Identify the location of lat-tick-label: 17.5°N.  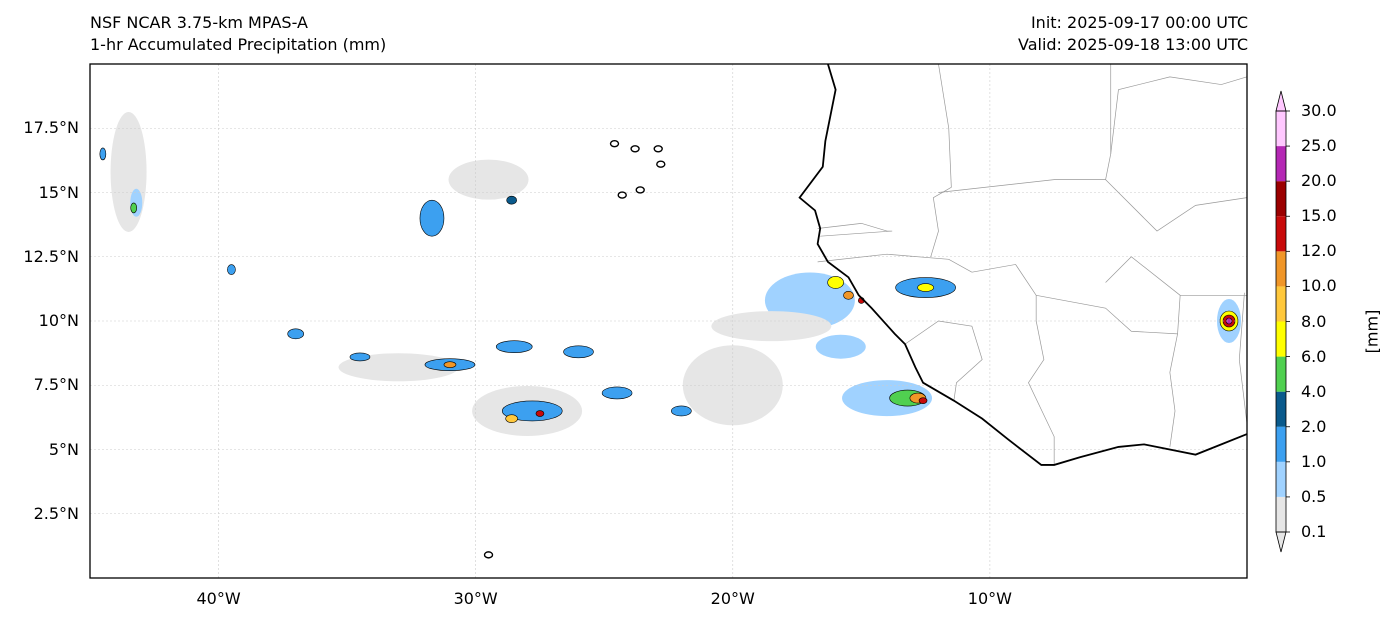
(51, 128).